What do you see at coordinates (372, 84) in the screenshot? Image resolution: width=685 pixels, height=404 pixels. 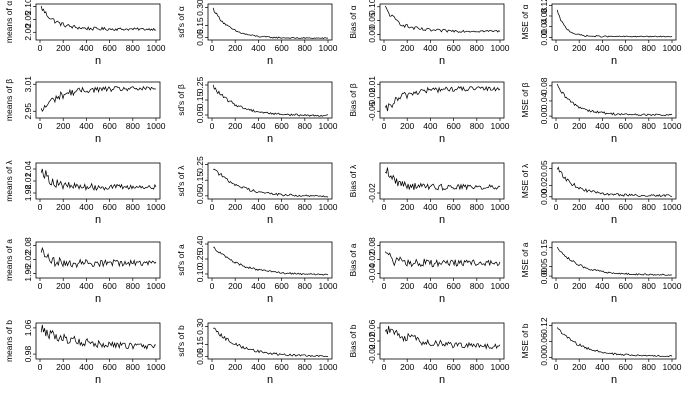 I see `y-tick-label: 0.01` at bounding box center [372, 84].